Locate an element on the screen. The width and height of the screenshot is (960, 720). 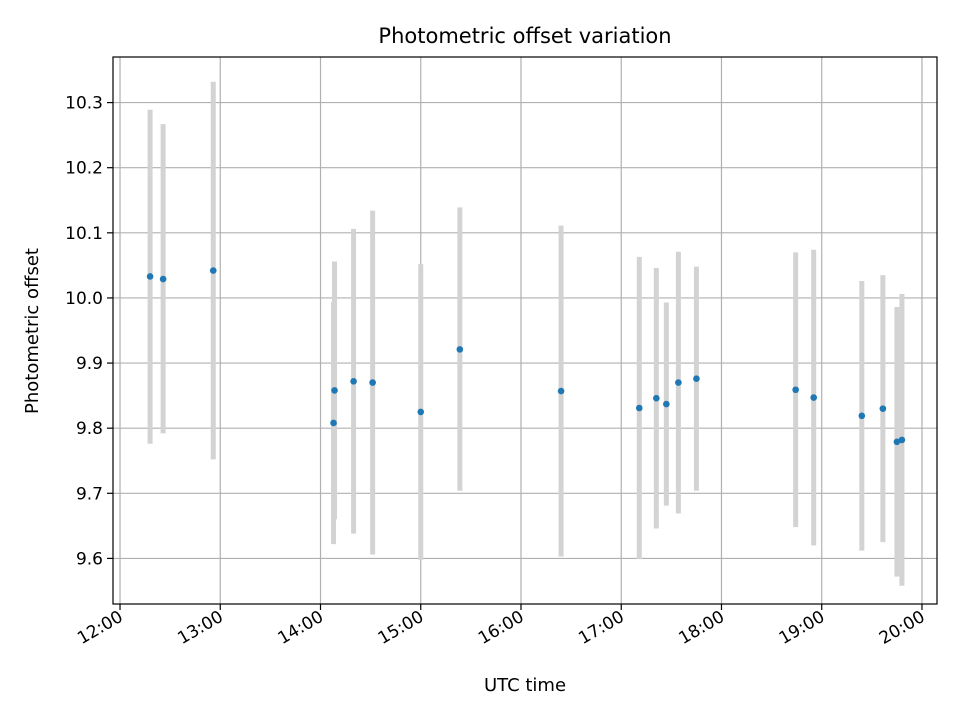
y-tick-label: 9.6 is located at coordinates (89, 559).